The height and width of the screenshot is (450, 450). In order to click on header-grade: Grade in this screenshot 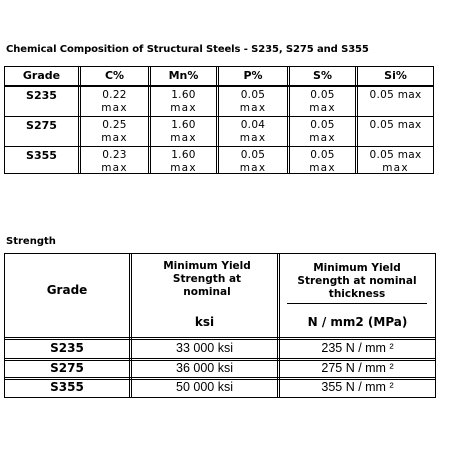, I will do `click(43, 76)`.